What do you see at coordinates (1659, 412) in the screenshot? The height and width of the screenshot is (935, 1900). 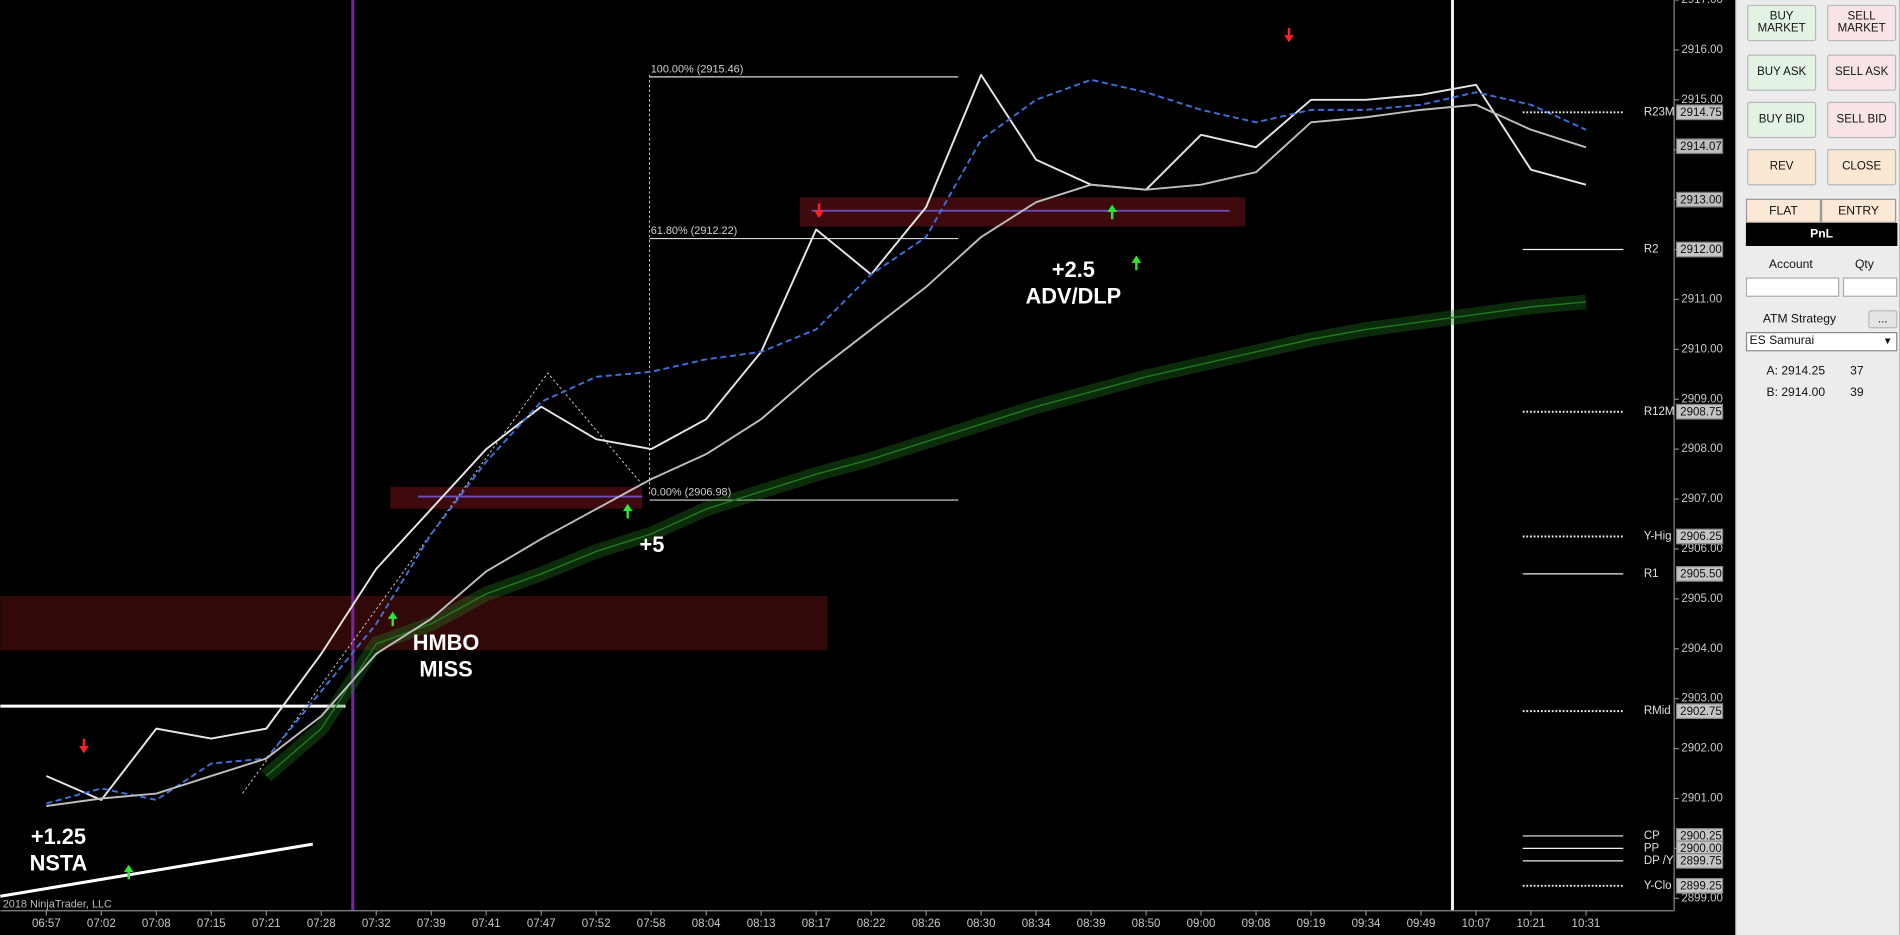 I see `level-name: R12M` at bounding box center [1659, 412].